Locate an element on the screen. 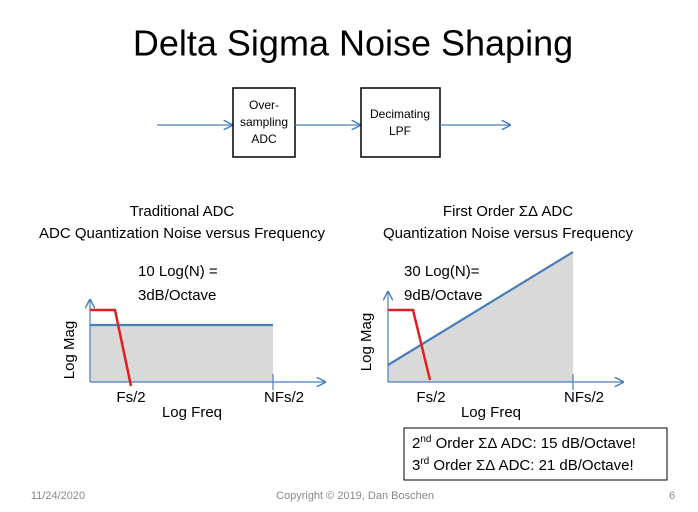 This screenshot has height=512, width=698. note-line: 2nd Order ΣΔ ADC: 15 dB/Octave! is located at coordinates (524, 443).